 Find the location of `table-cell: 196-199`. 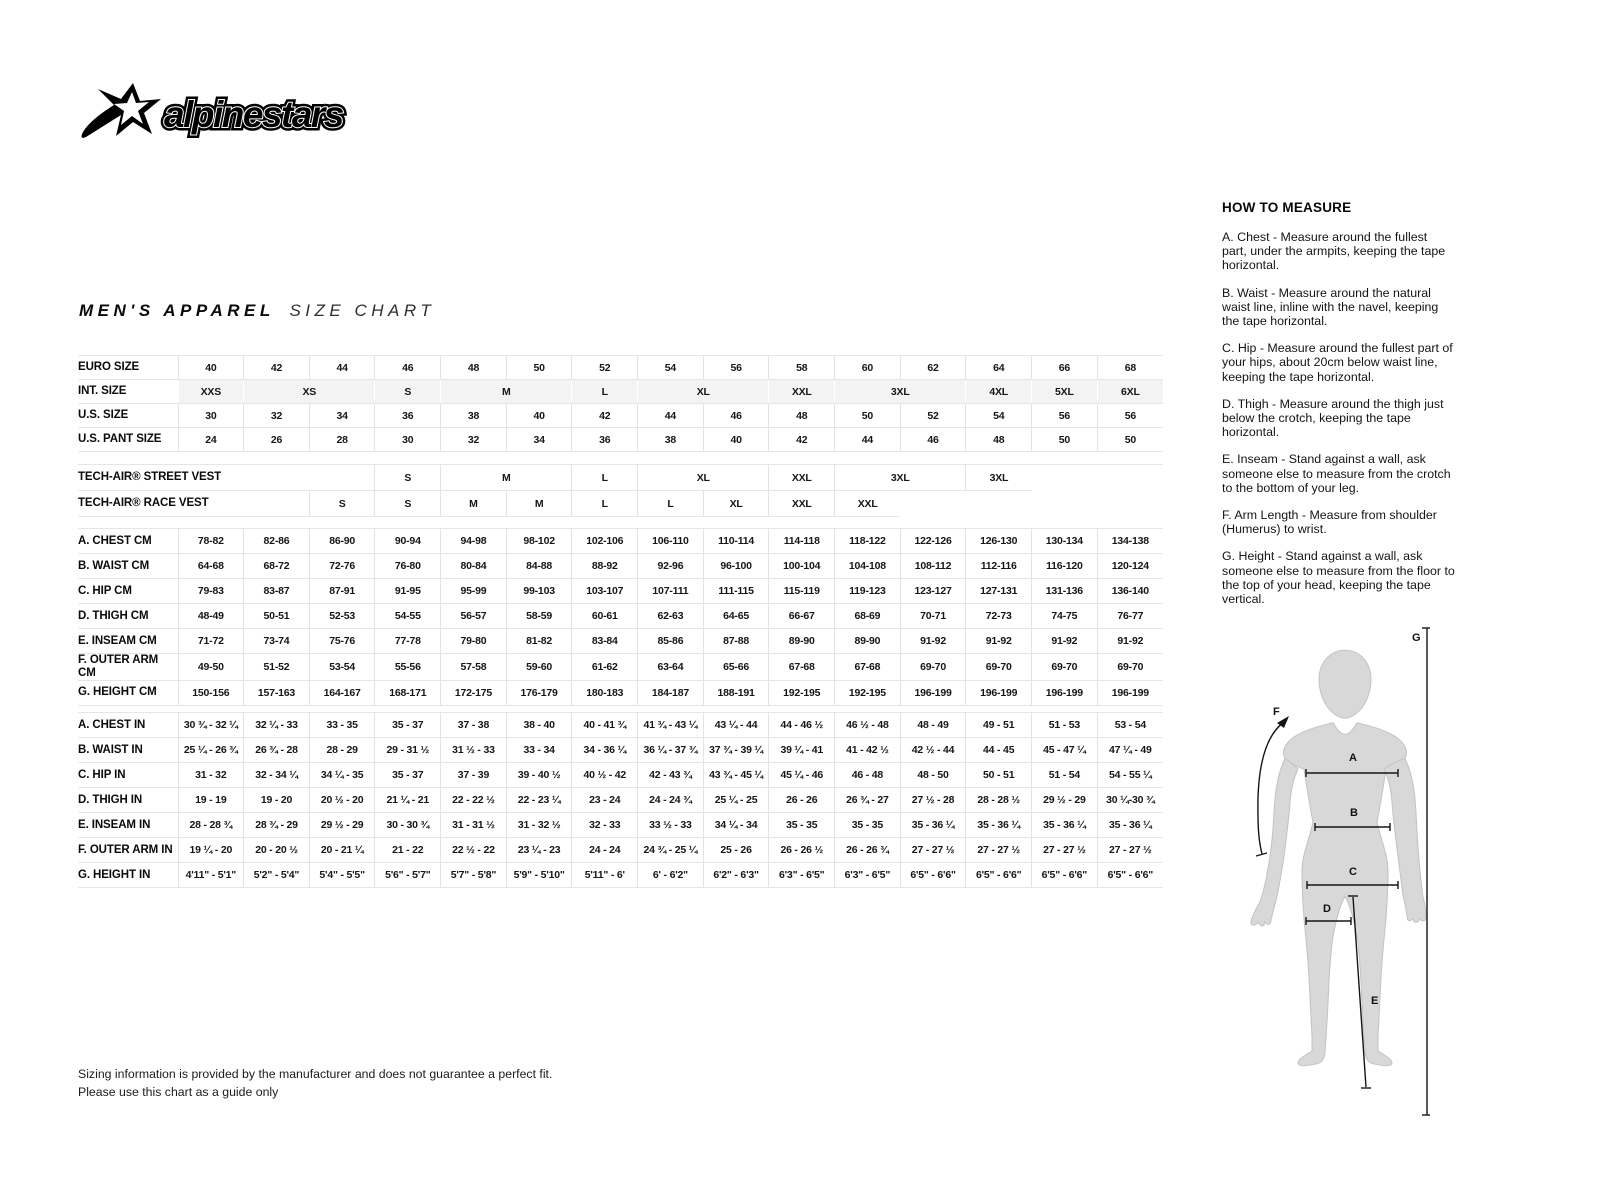

table-cell: 196-199 is located at coordinates (1129, 693).